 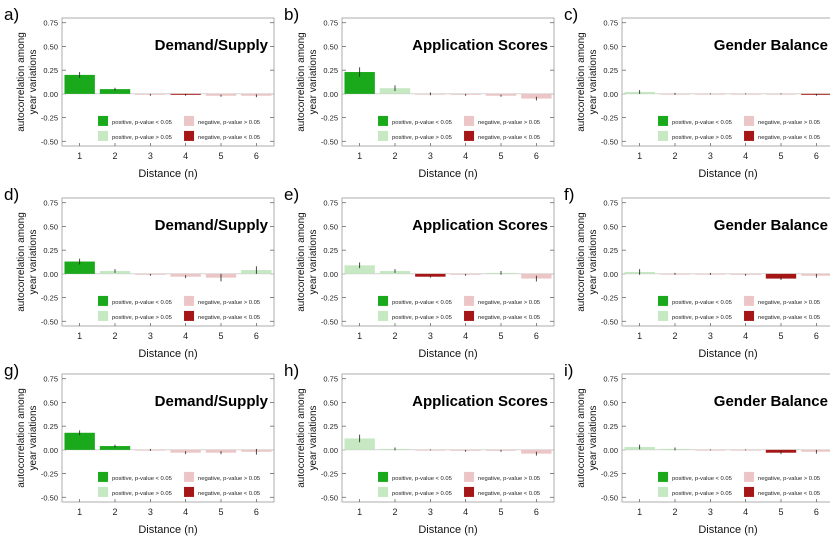 I want to click on y-axis-label-line2: year variations, so click(x=33, y=81).